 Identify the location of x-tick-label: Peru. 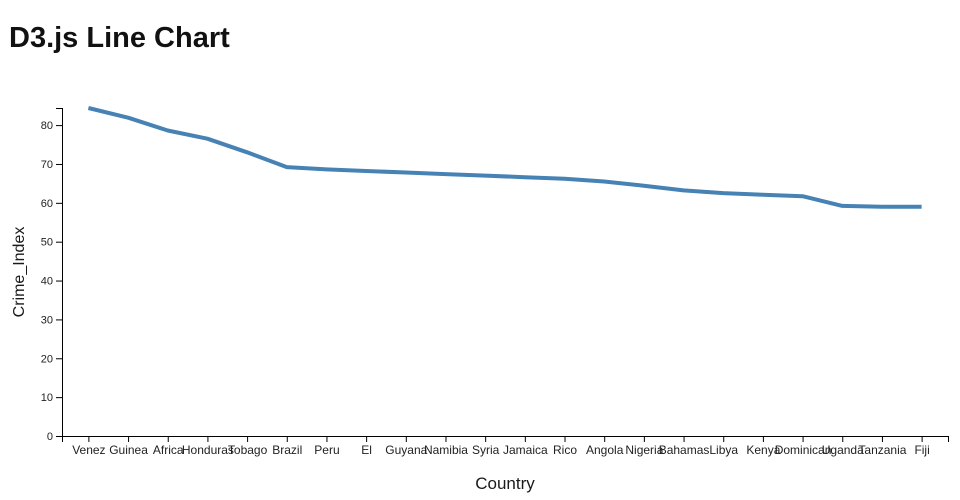
(326, 450).